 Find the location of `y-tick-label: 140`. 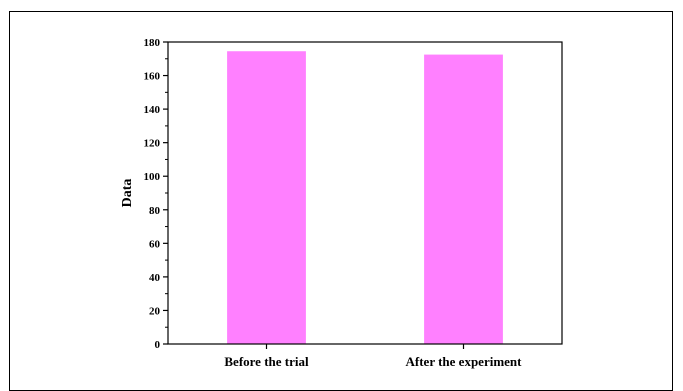

y-tick-label: 140 is located at coordinates (152, 110).